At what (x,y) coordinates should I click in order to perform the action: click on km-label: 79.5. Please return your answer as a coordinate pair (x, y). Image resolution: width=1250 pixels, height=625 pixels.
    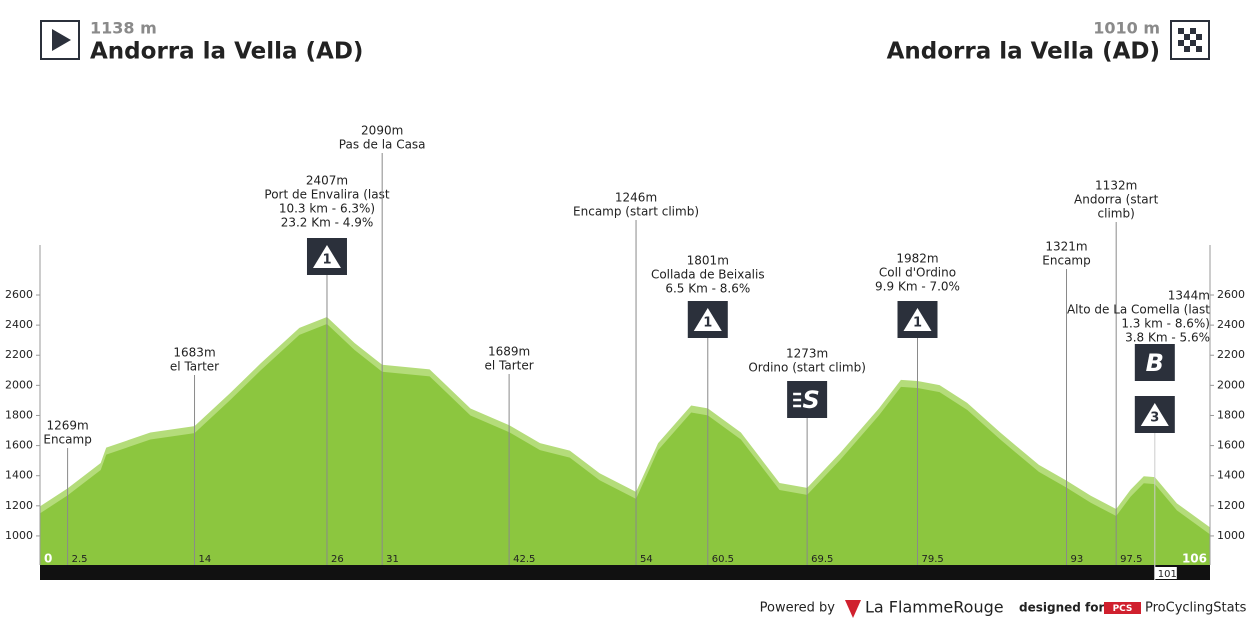
    Looking at the image, I should click on (933, 559).